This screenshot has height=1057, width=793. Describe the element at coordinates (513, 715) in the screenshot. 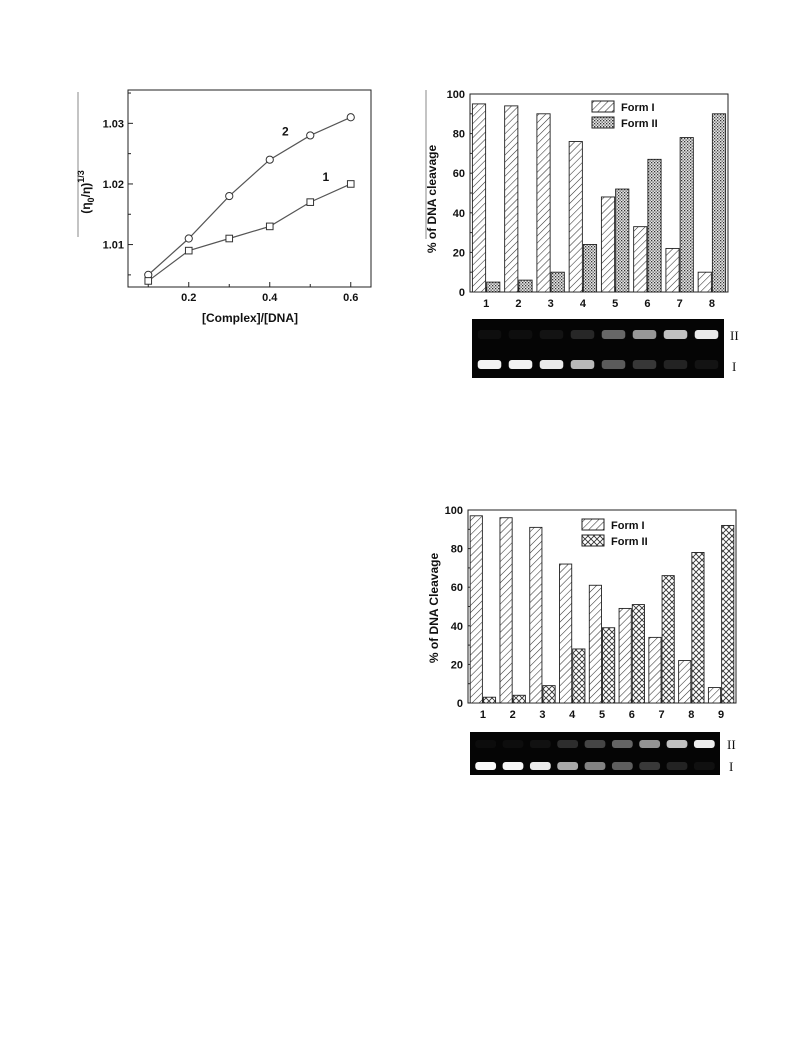

I see `x-tick-label: 2` at that location.